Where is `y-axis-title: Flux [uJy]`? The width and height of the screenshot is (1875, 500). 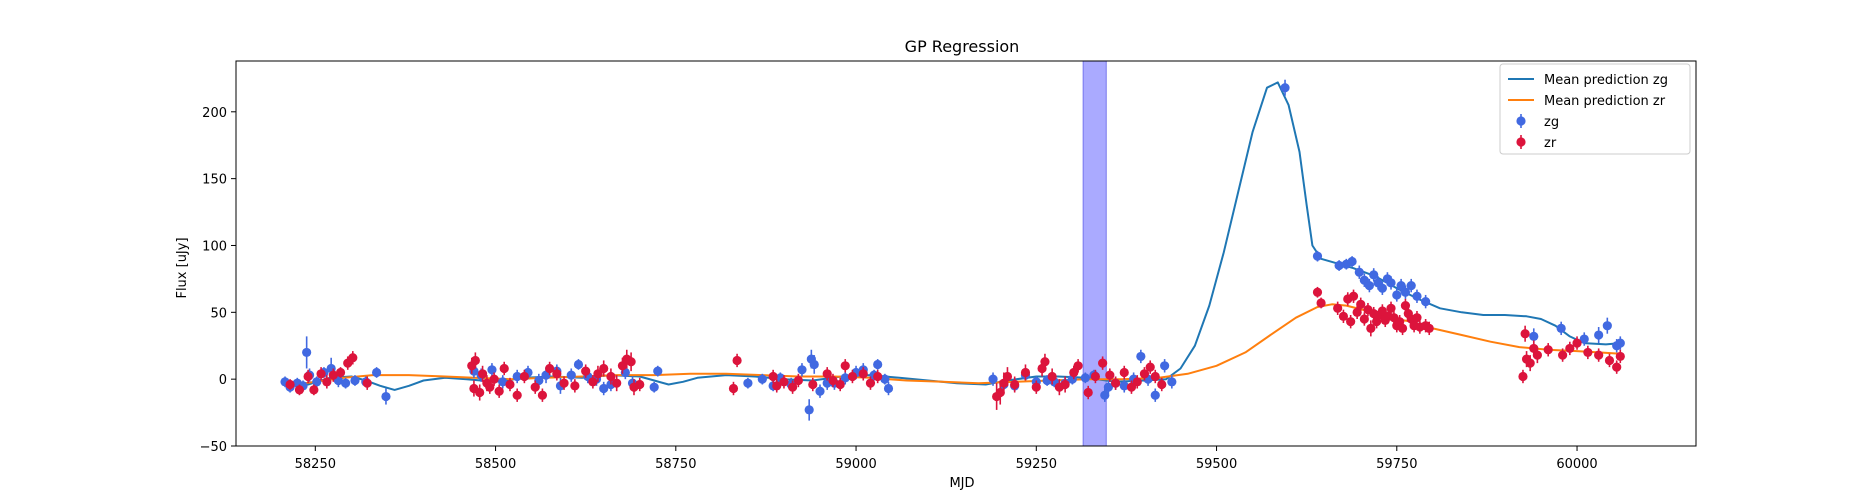 y-axis-title: Flux [uJy] is located at coordinates (182, 267).